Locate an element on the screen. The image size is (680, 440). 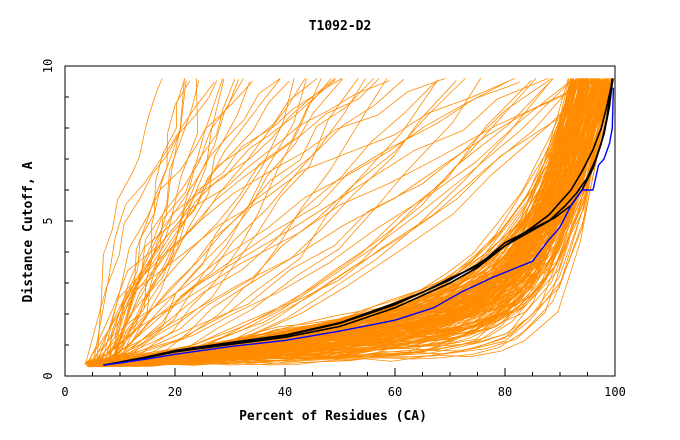
chart-title: T1092-D2 is located at coordinates (340, 26).